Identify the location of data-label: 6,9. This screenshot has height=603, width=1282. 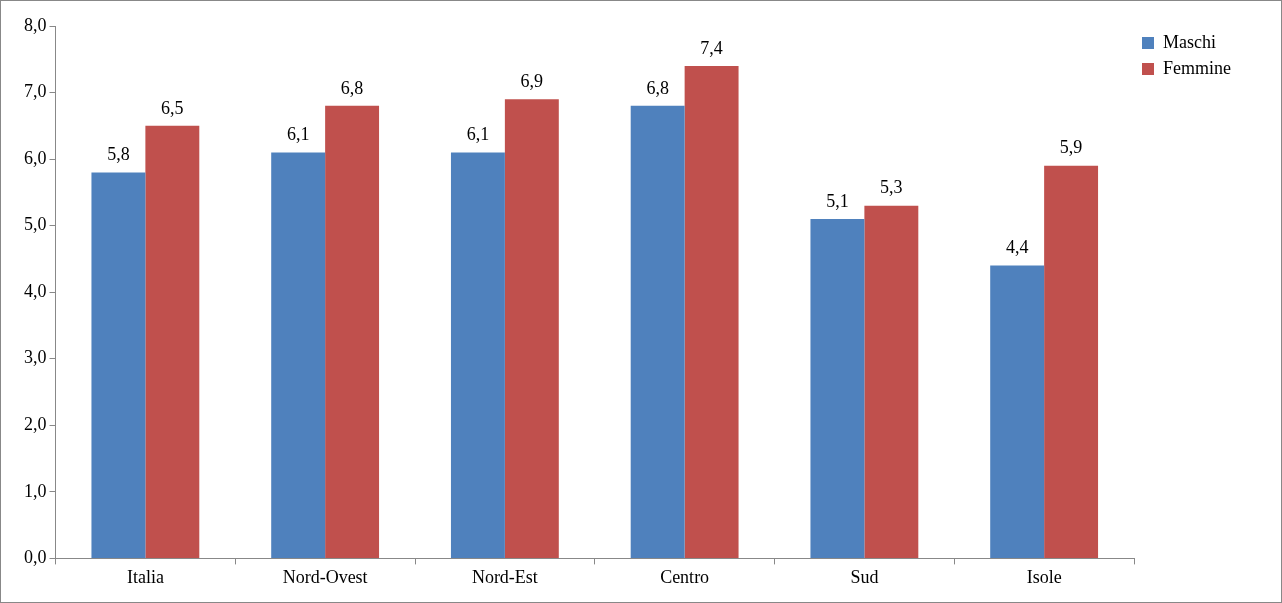
(532, 80).